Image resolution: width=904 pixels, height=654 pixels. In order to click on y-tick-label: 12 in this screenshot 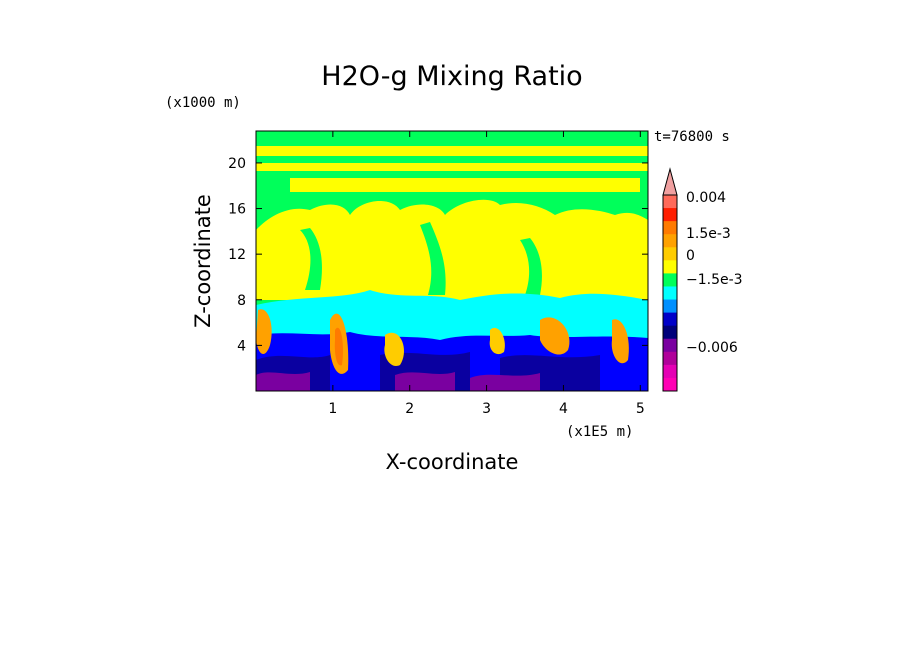, I will do `click(237, 255)`.